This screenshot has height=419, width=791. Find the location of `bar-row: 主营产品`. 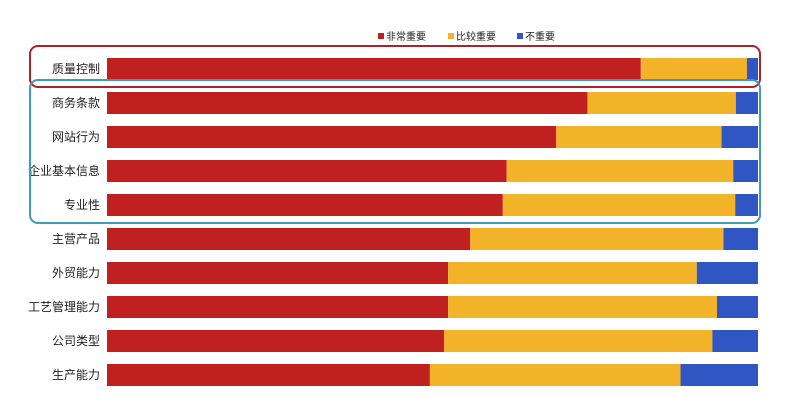

bar-row: 主营产品 is located at coordinates (405, 239).